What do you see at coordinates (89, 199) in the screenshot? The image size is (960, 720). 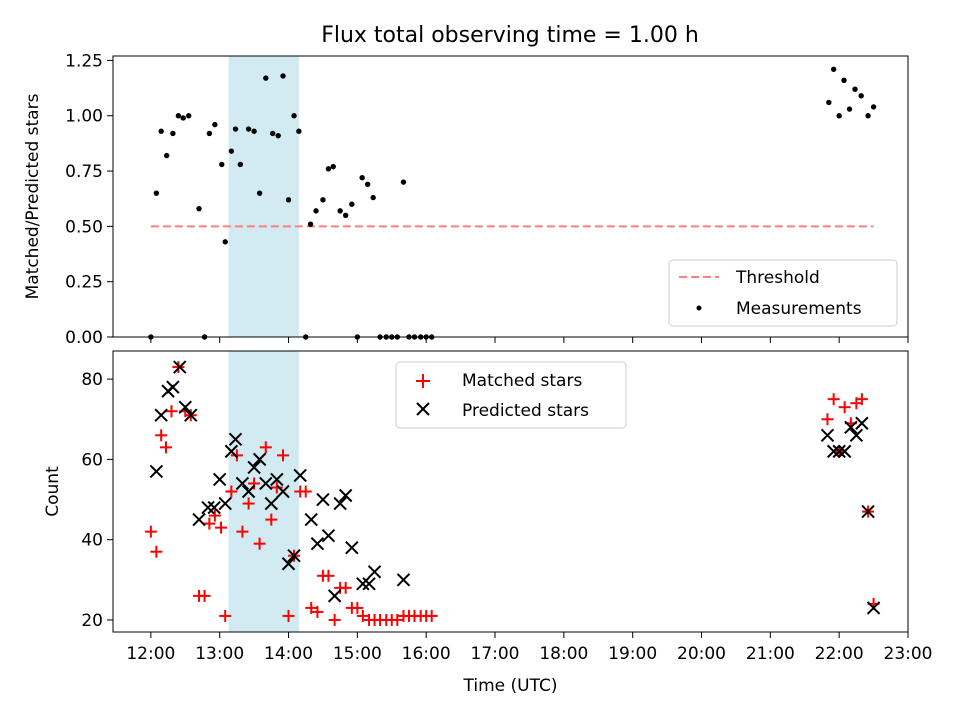 I see `top-y-ticks: 0.00 0.25 0.50 0.75 1.00 1.25` at bounding box center [89, 199].